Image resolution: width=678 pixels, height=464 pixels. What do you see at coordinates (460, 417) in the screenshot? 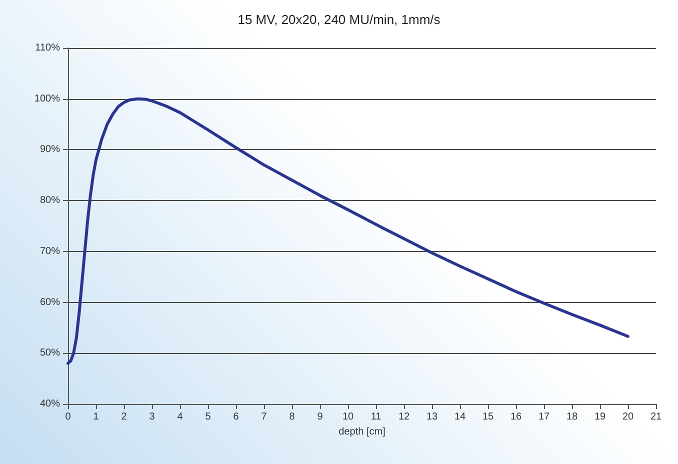
I see `x-tick-label: 14` at bounding box center [460, 417].